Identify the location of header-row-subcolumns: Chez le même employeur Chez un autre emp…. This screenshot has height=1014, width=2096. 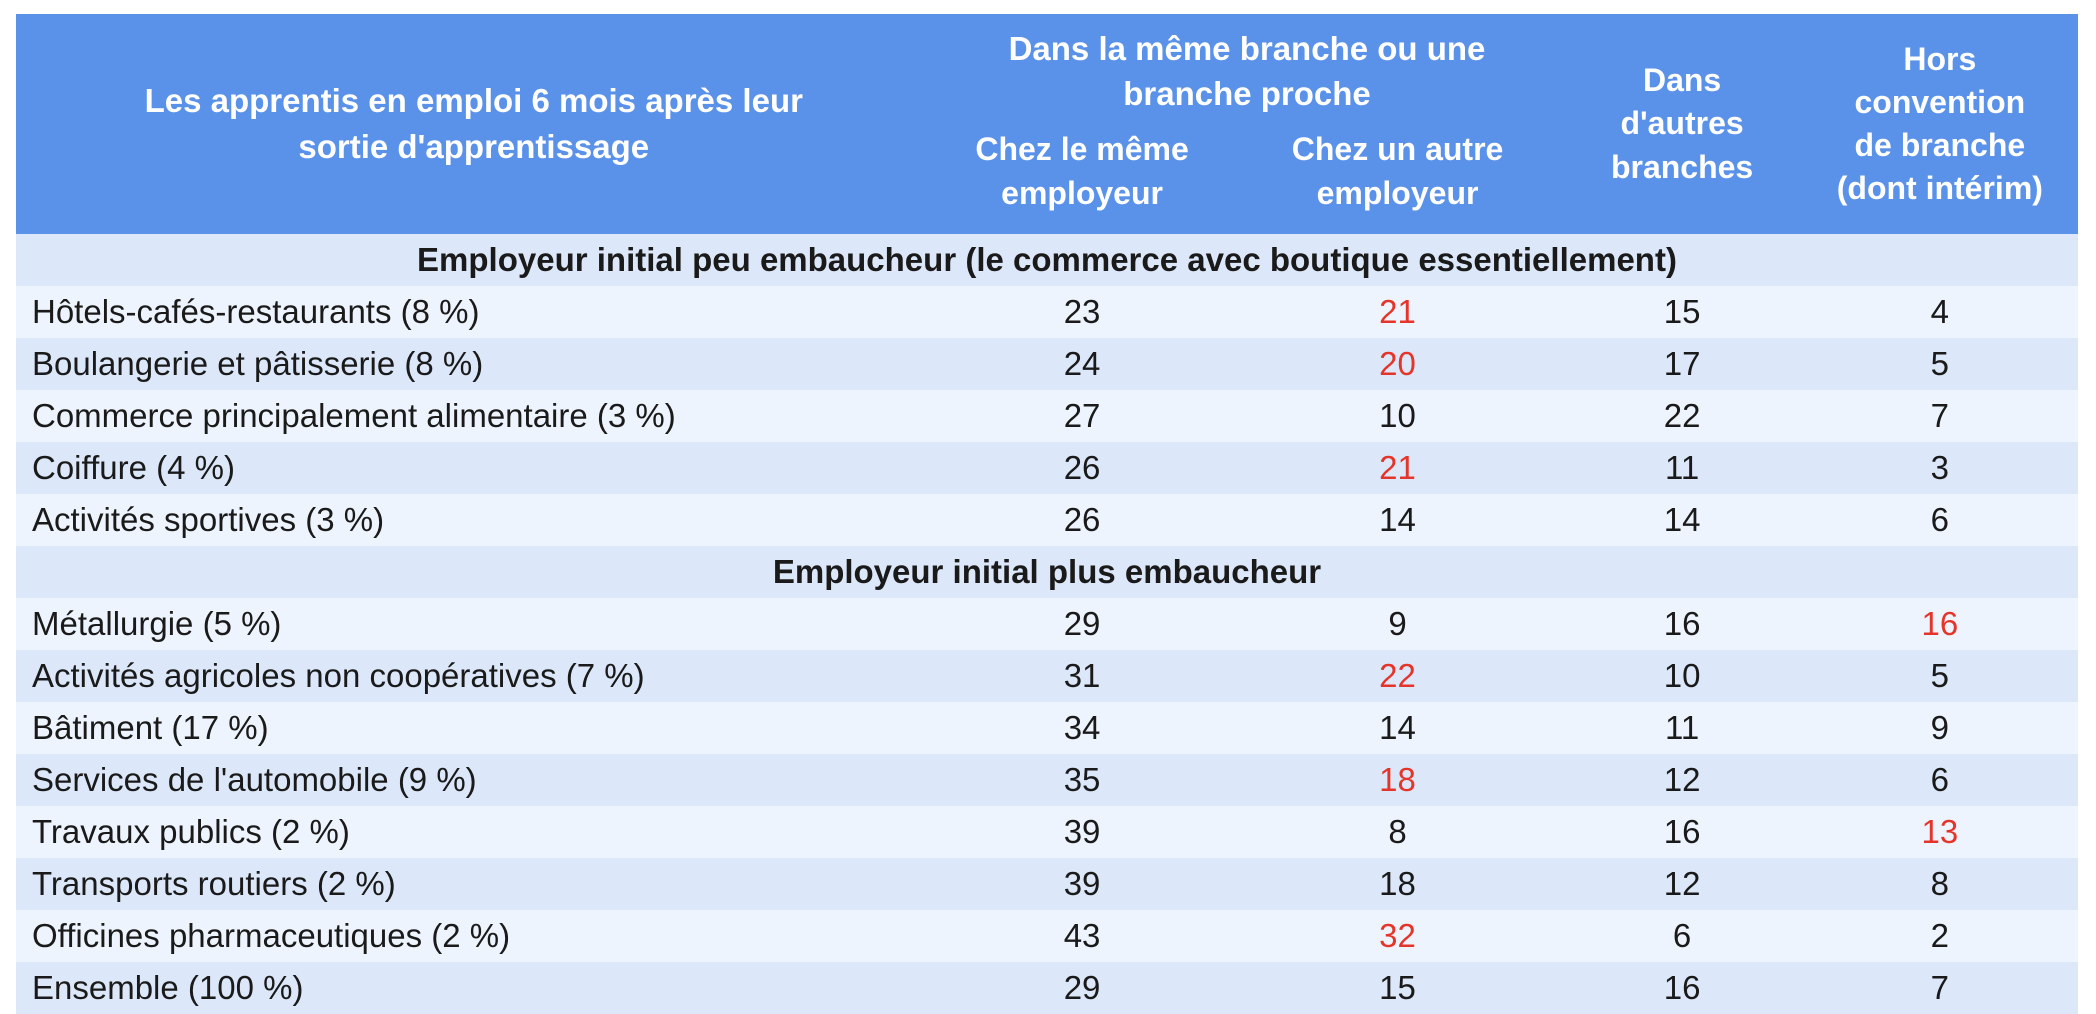
(1047, 176).